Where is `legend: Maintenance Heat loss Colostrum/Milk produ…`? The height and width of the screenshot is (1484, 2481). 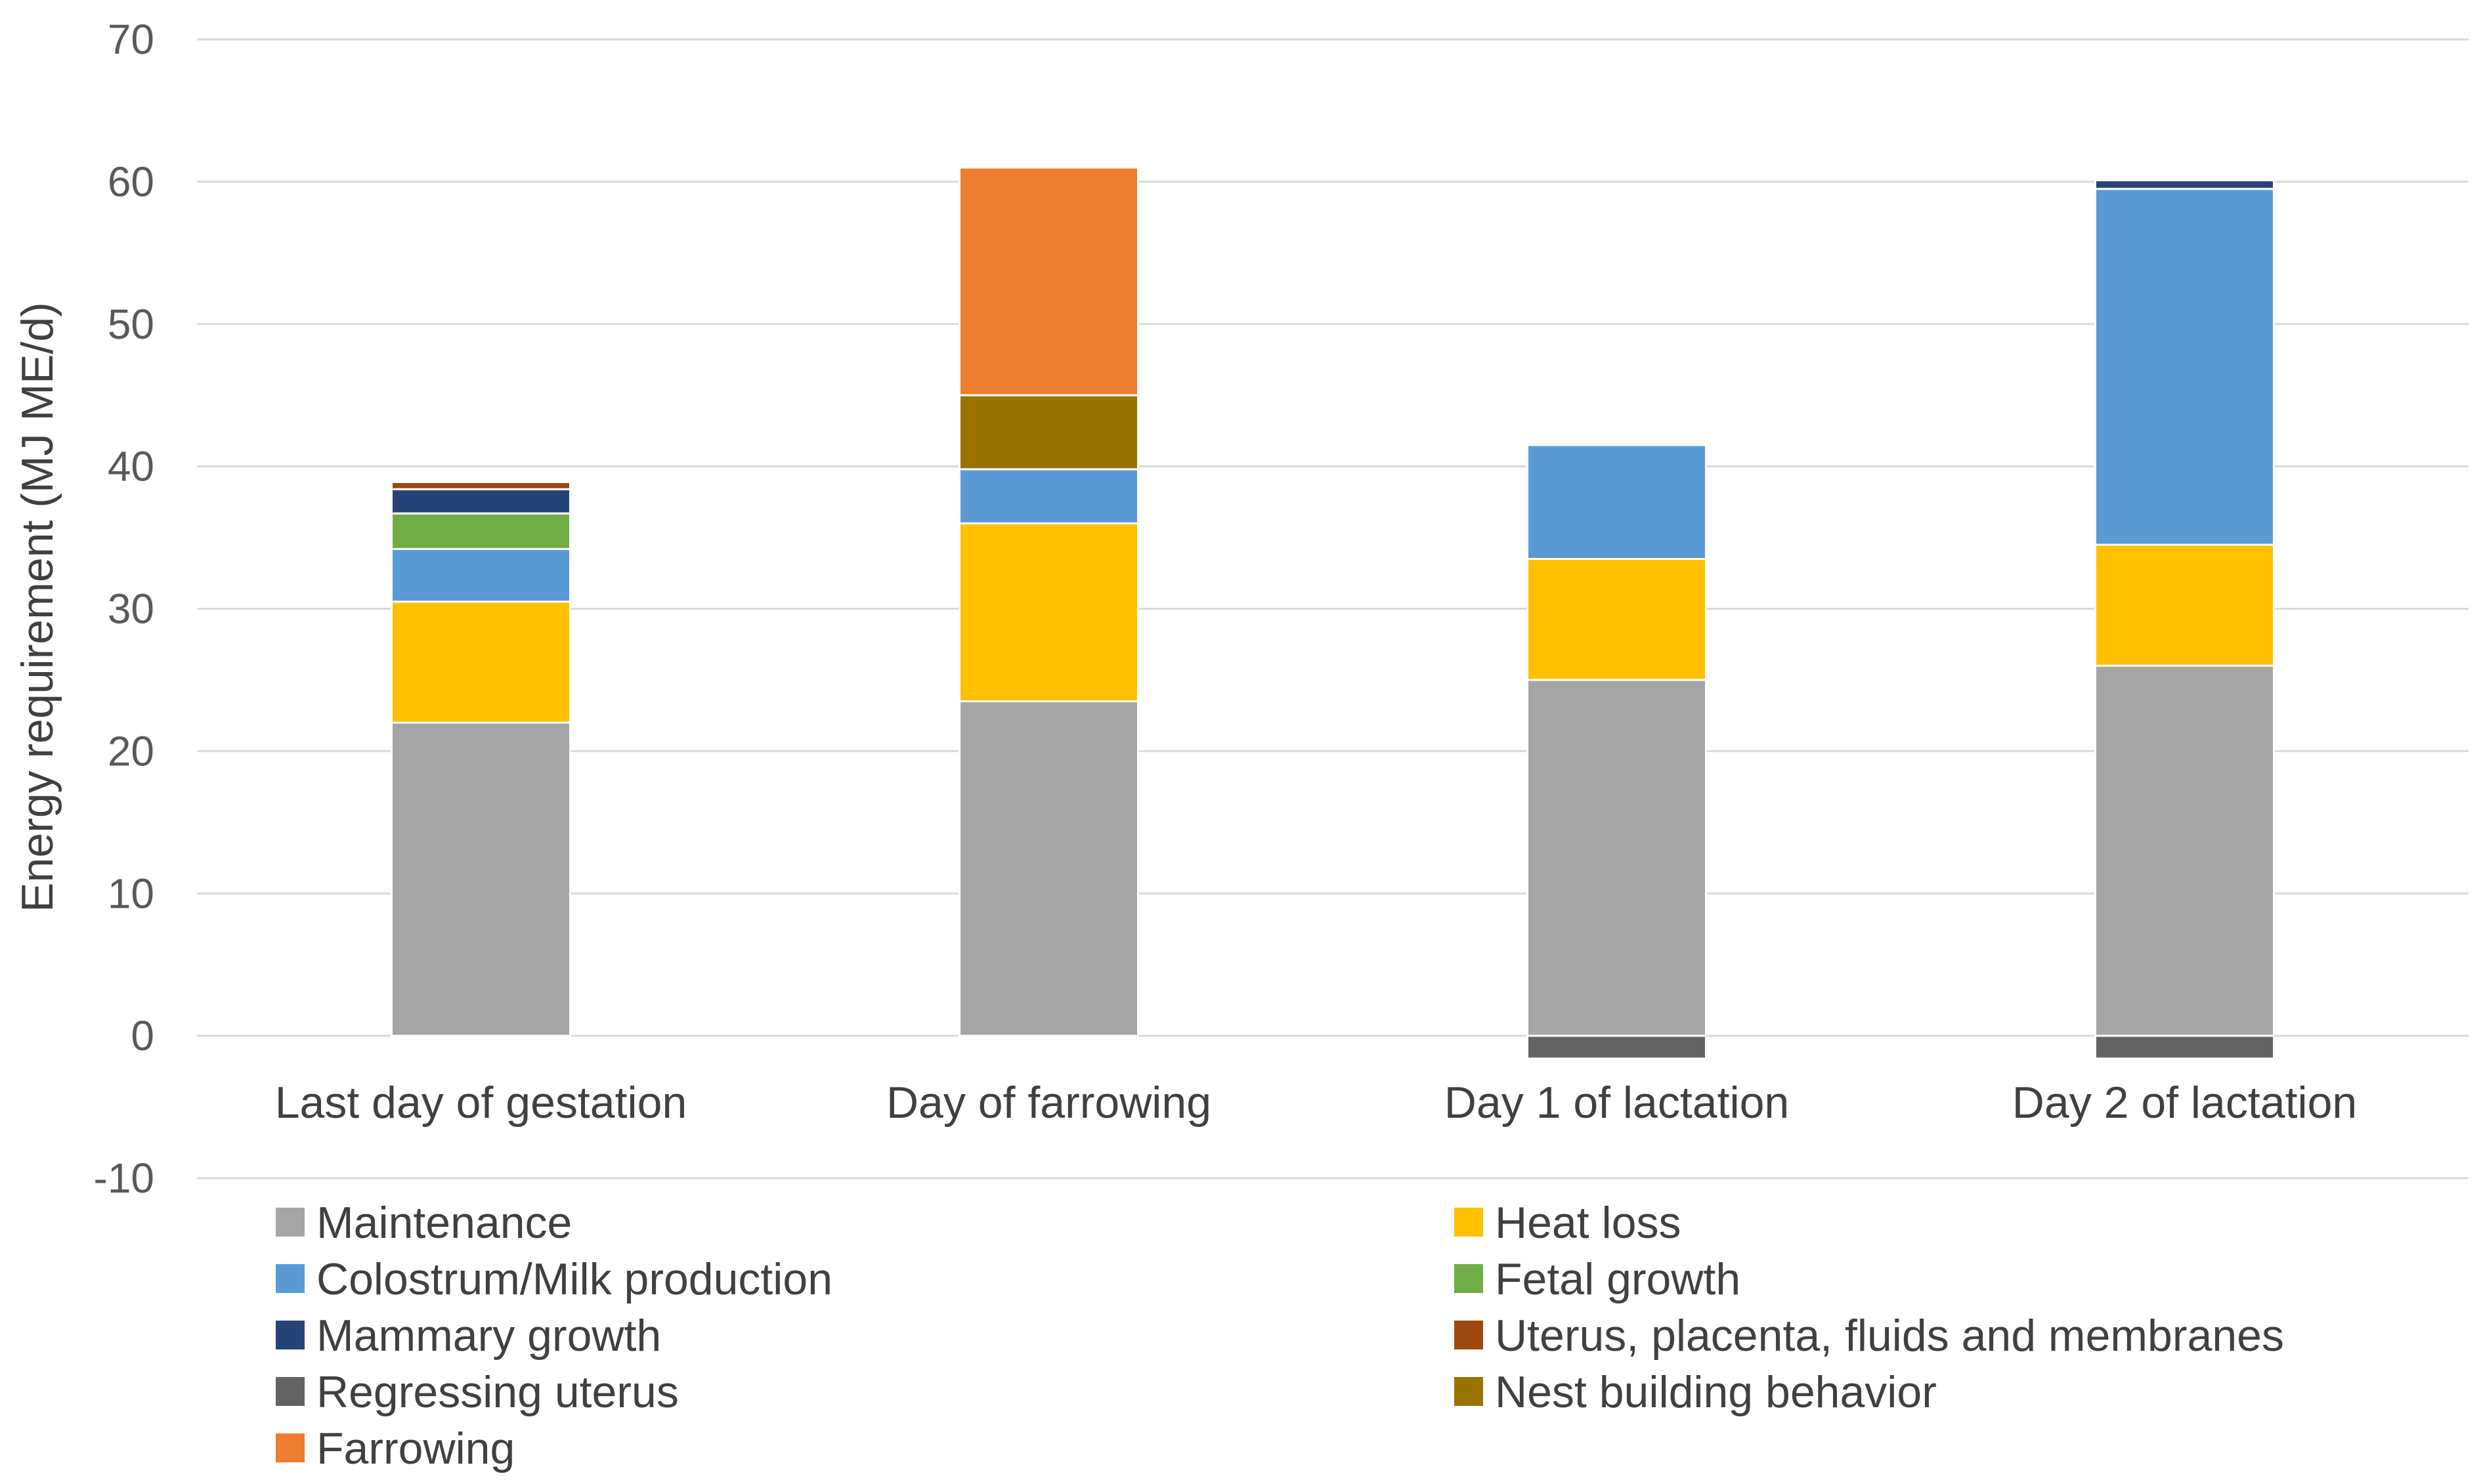 legend: Maintenance Heat loss Colostrum/Milk produ… is located at coordinates (1280, 1336).